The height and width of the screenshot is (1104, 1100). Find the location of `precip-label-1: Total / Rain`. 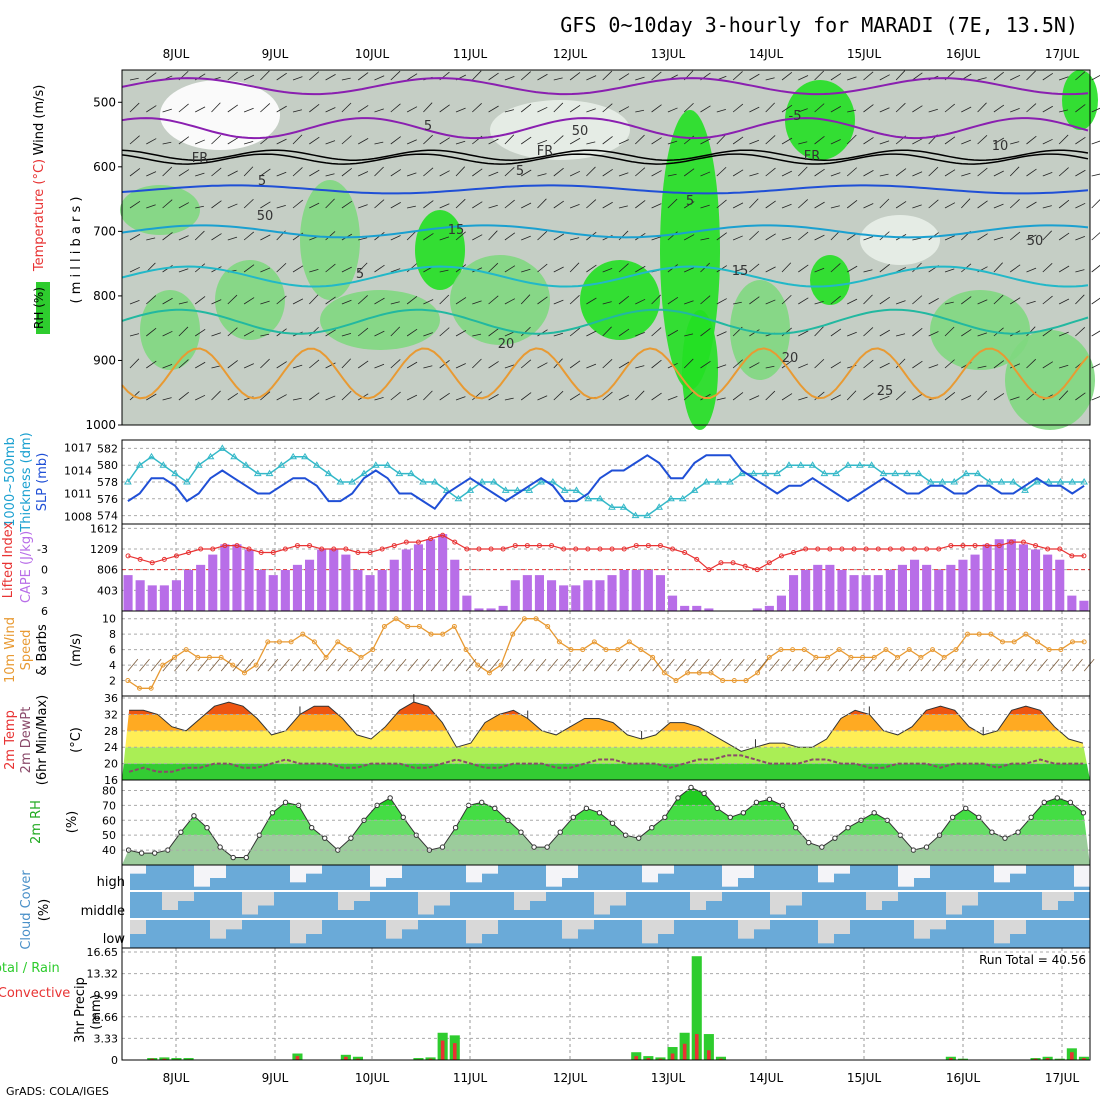

precip-label-1: Total / Rain is located at coordinates (30, 968).